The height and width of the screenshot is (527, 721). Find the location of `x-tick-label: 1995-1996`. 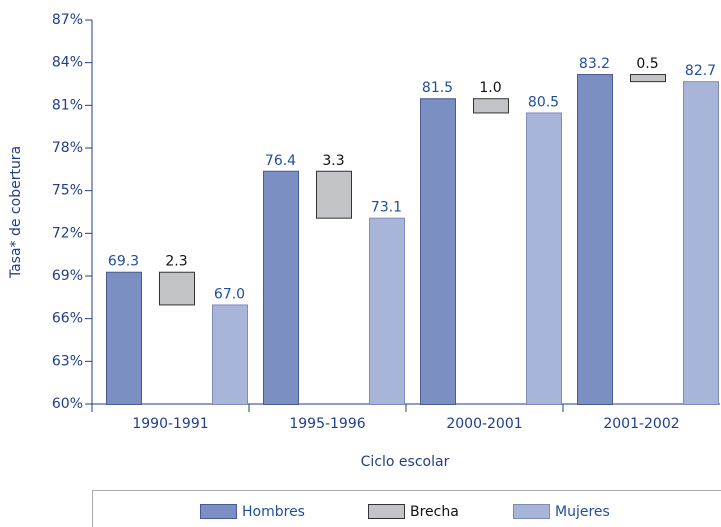

x-tick-label: 1995-1996 is located at coordinates (327, 424).